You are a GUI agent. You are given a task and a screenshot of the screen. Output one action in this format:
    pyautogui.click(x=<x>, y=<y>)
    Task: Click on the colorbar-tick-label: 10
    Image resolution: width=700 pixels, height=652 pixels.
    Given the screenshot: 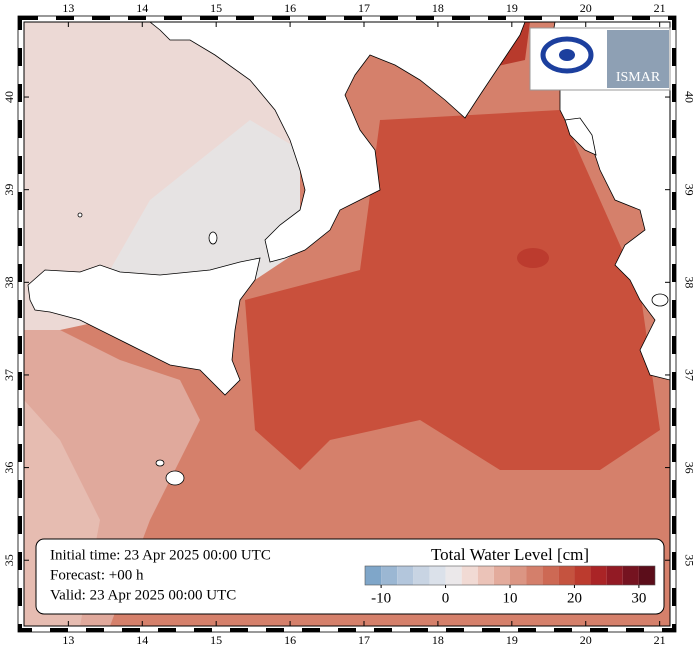 What is the action you would take?
    pyautogui.click(x=510, y=598)
    